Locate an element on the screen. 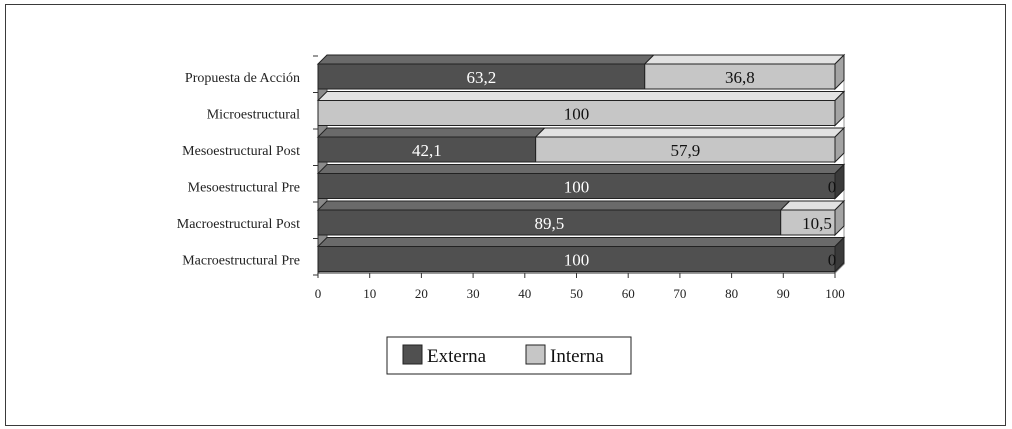 The width and height of the screenshot is (1012, 429). data-label: 63,2 is located at coordinates (481, 77).